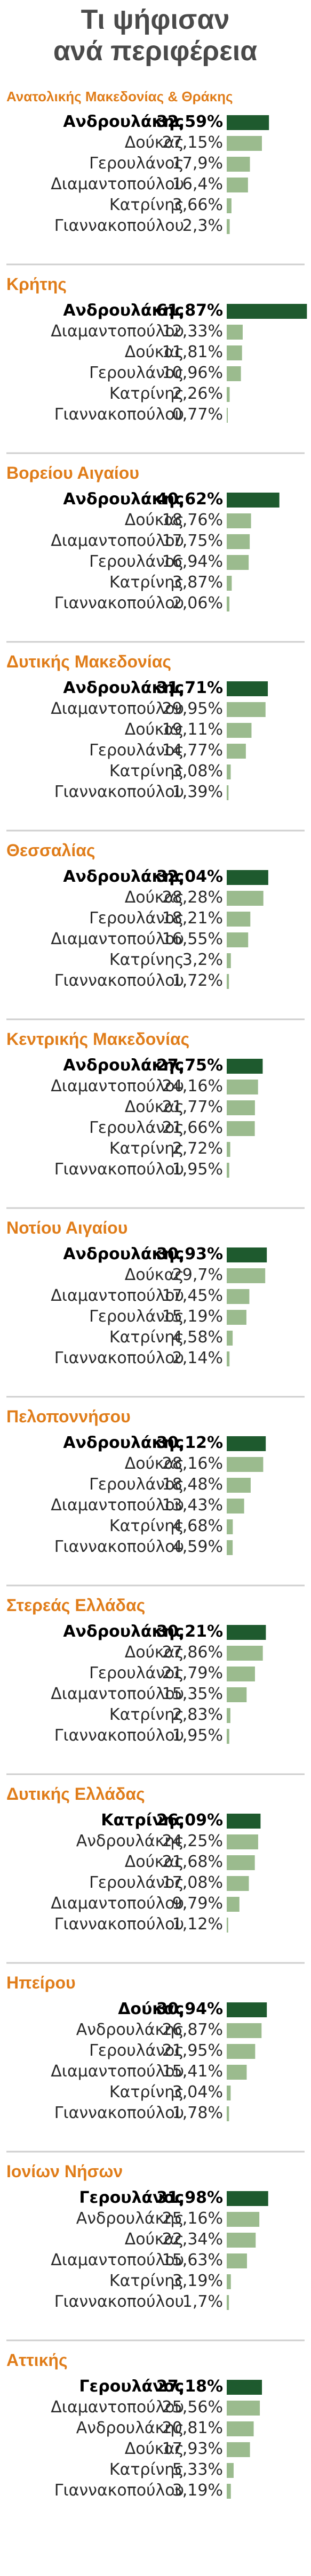 This screenshot has width=311, height=2576. I want to click on data-label: 61,87%, so click(189, 310).